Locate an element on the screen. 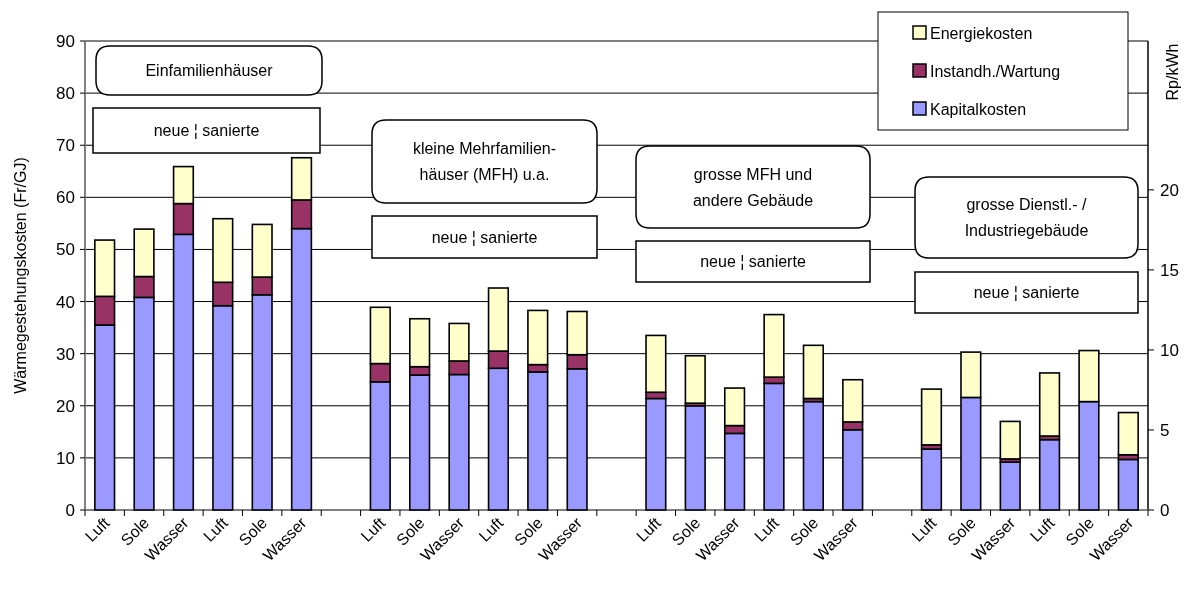 Image resolution: width=1184 pixels, height=594 pixels. y2-tick-label: 0 is located at coordinates (1165, 510).